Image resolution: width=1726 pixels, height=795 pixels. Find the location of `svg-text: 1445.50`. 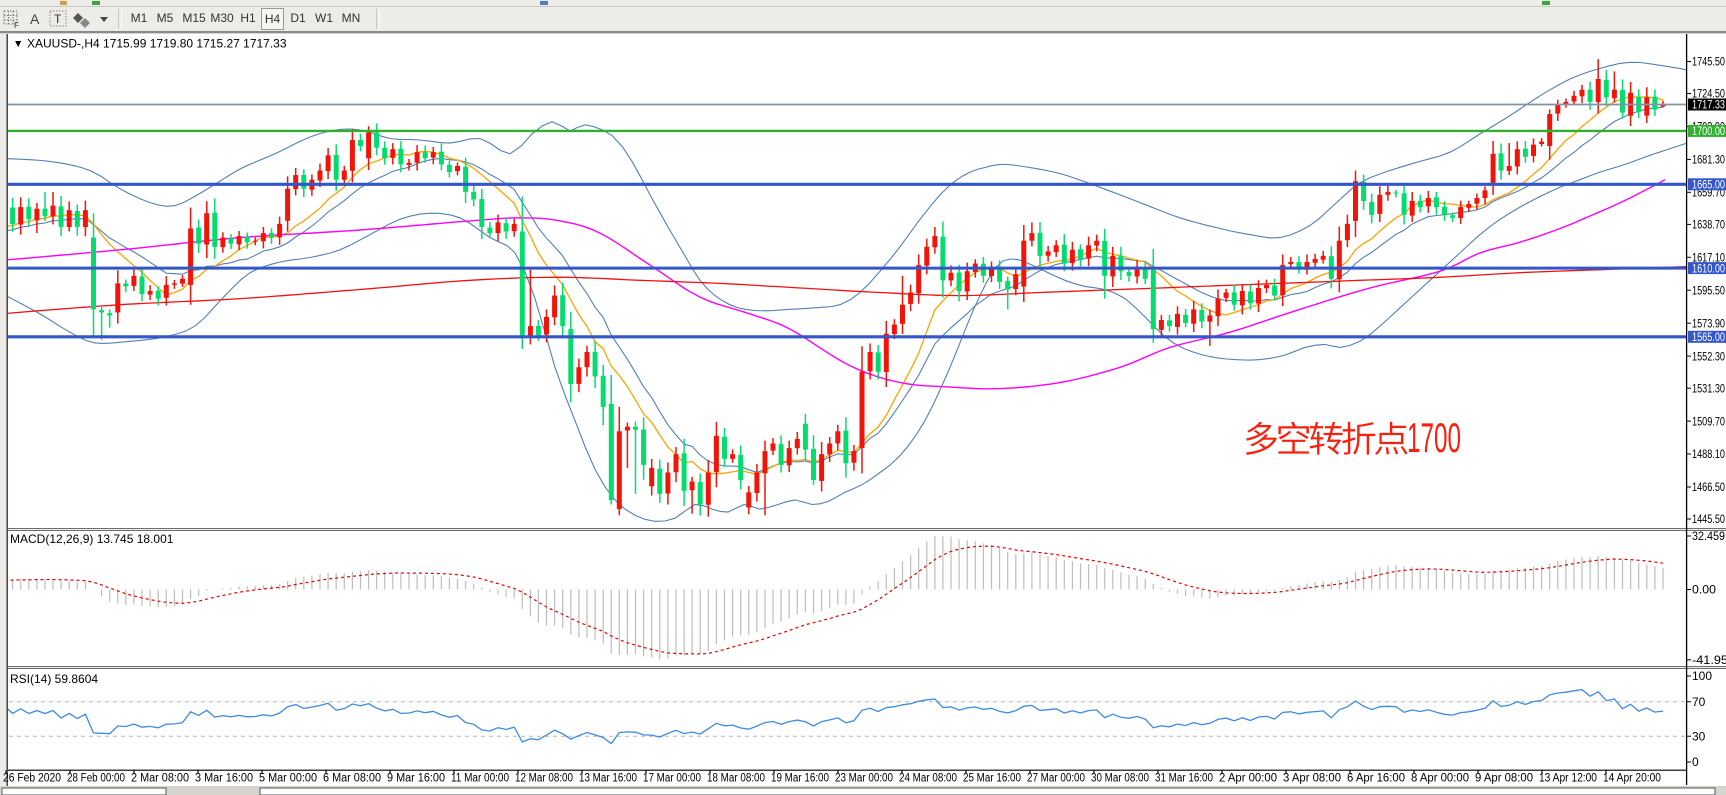

svg-text: 1445.50 is located at coordinates (1708, 519).